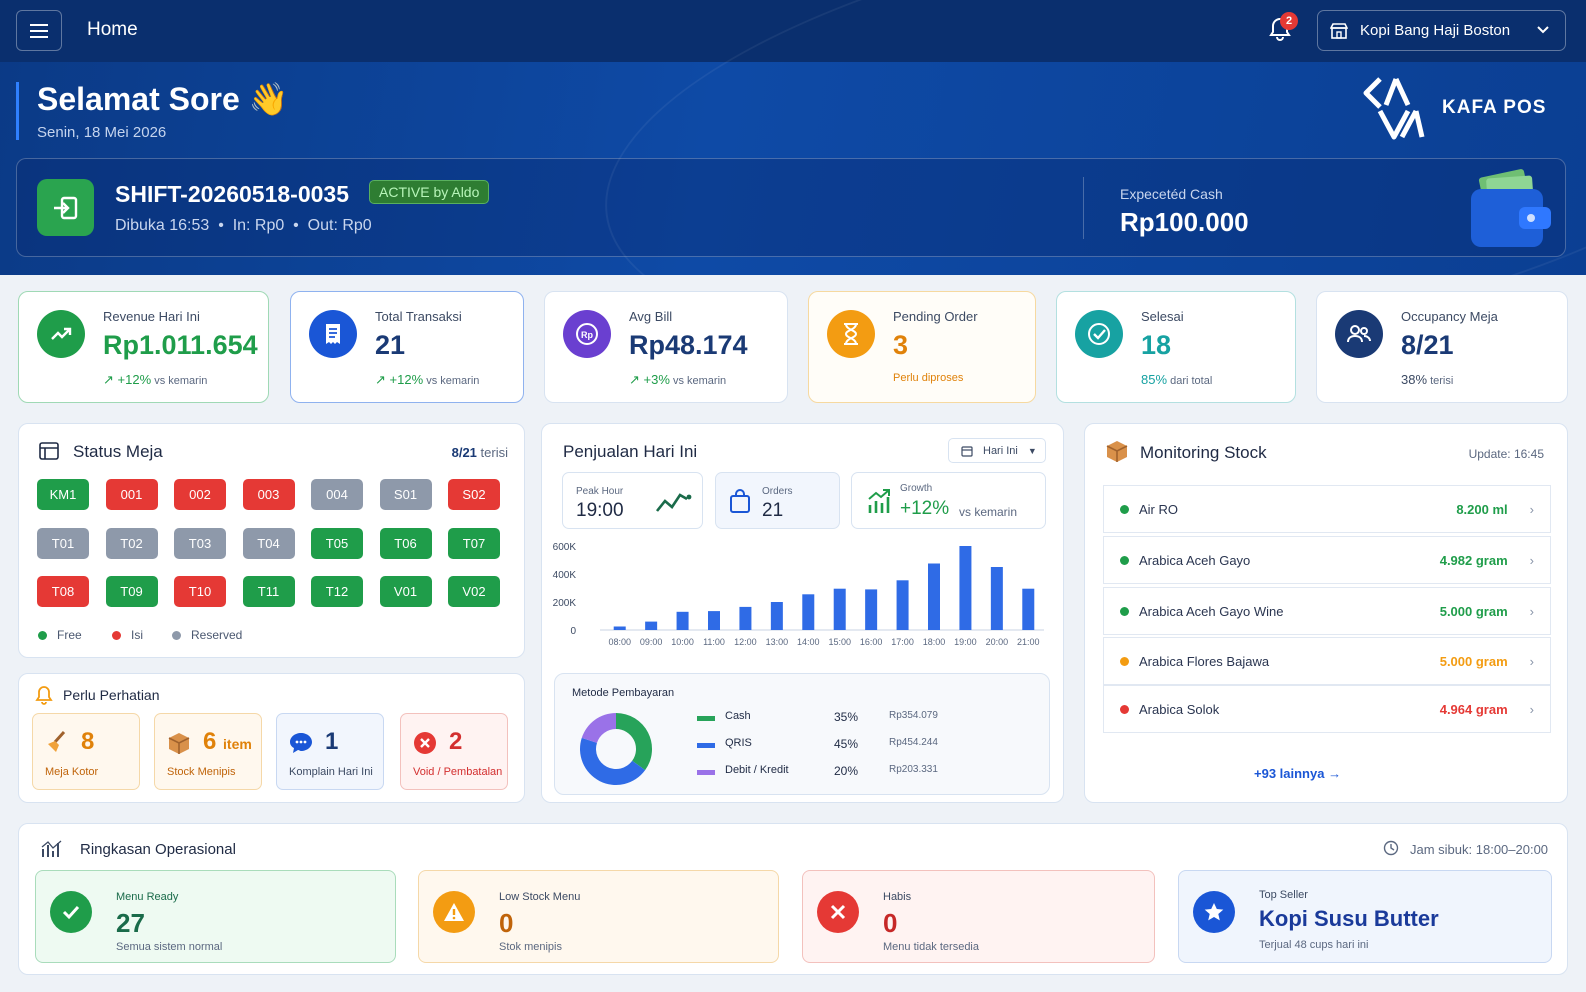 The width and height of the screenshot is (1586, 992). What do you see at coordinates (598, 728) in the screenshot?
I see `donut-slice-debit-kredit` at bounding box center [598, 728].